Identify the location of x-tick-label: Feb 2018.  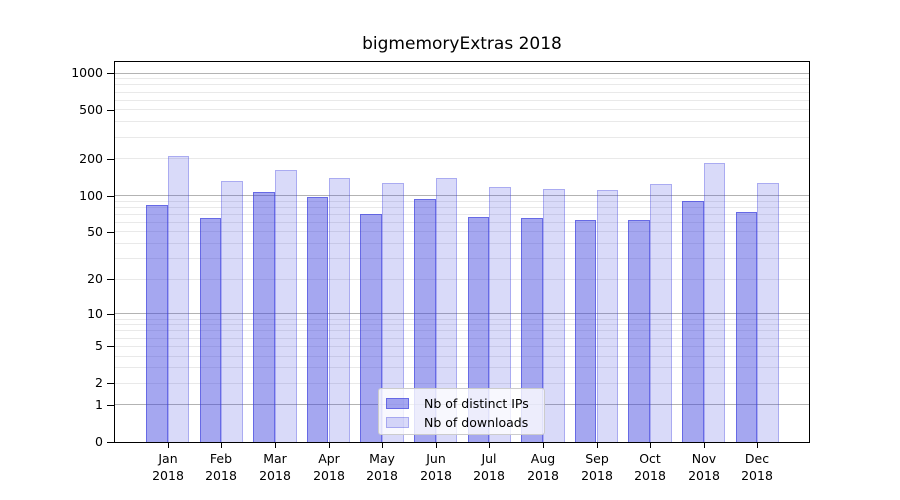
(221, 467).